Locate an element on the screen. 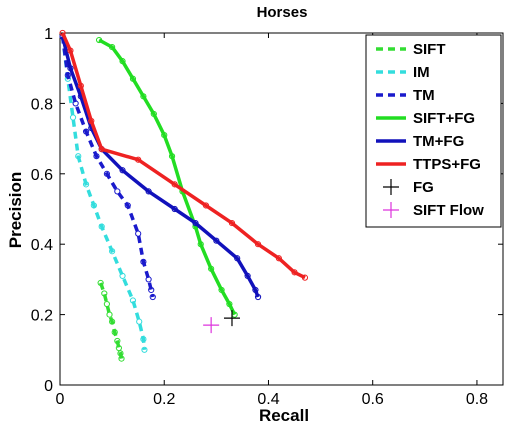 The image size is (512, 428). x-tick-label: 0 is located at coordinates (60, 399).